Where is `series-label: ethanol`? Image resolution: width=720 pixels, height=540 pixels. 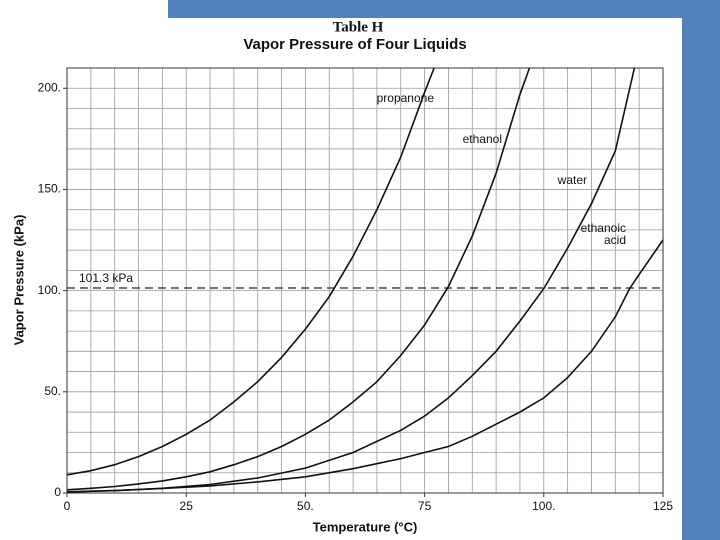
series-label: ethanol is located at coordinates (482, 139).